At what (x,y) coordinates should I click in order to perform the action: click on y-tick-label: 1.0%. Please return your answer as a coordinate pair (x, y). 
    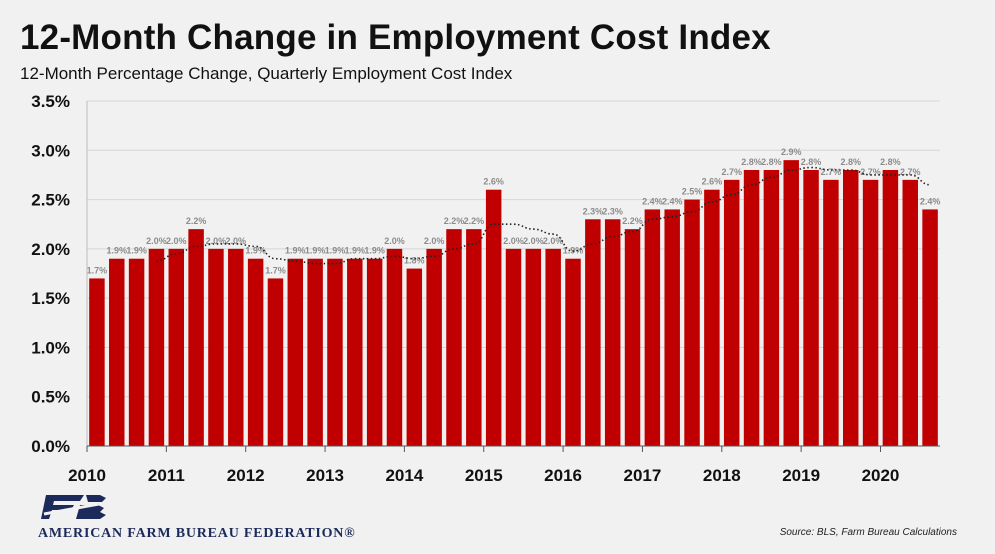
    Looking at the image, I should click on (50, 347).